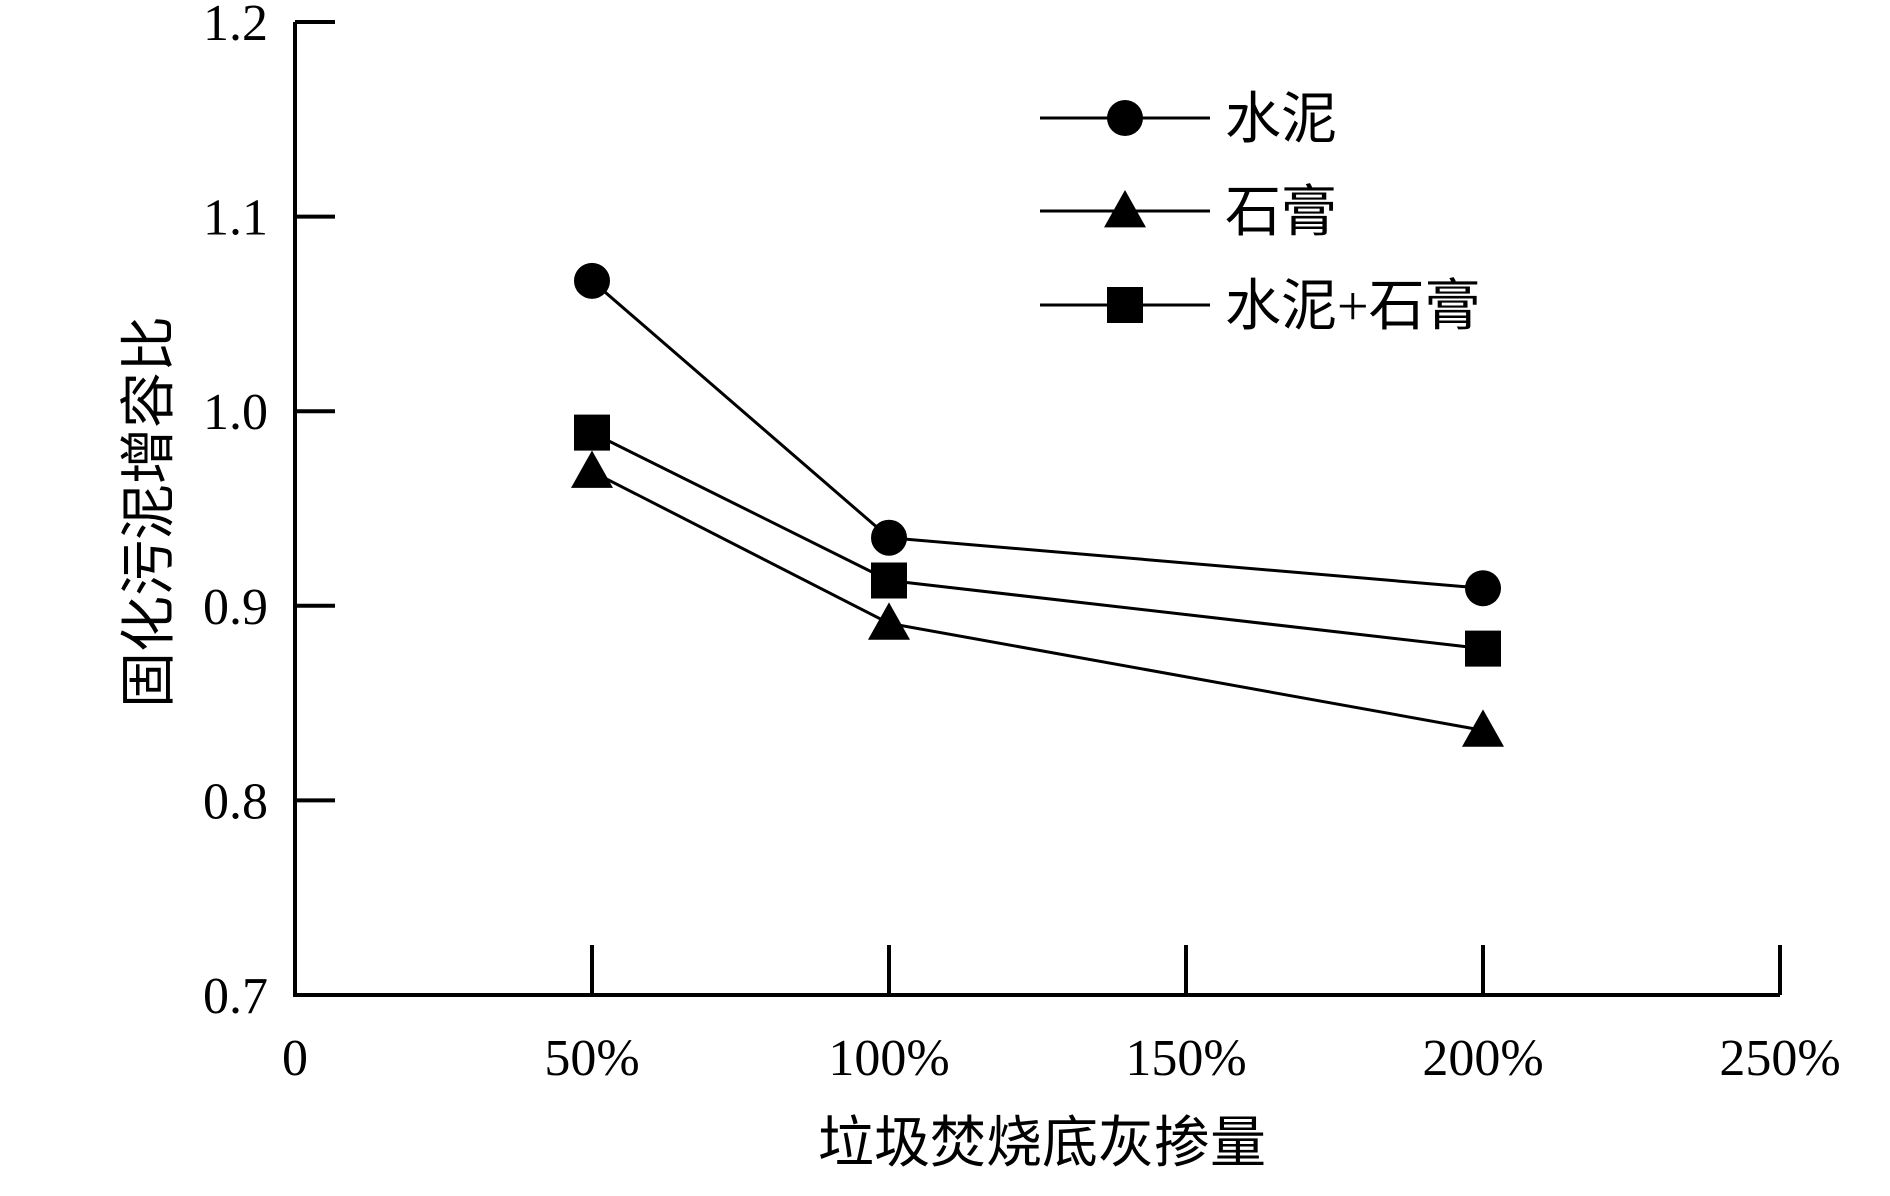 The image size is (1890, 1196). I want to click on x-axis-ticks: 0 50% 100% 150% 200% 250%, so click(1061, 1016).